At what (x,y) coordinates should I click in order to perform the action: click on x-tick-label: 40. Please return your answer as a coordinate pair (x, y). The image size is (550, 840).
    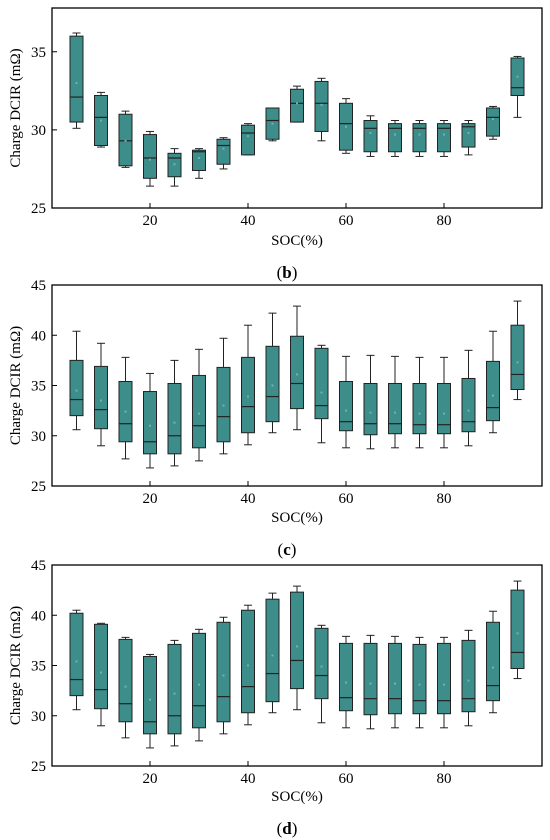
    Looking at the image, I should click on (248, 779).